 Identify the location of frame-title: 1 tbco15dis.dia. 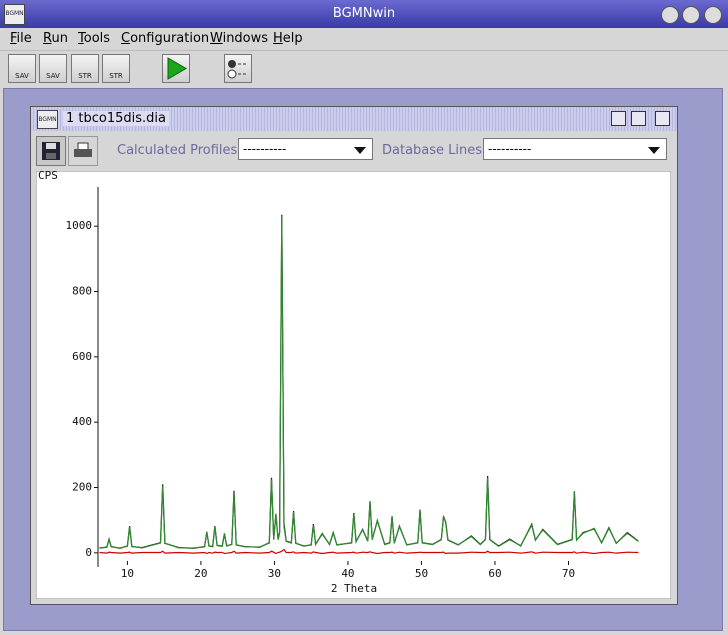
(116, 118).